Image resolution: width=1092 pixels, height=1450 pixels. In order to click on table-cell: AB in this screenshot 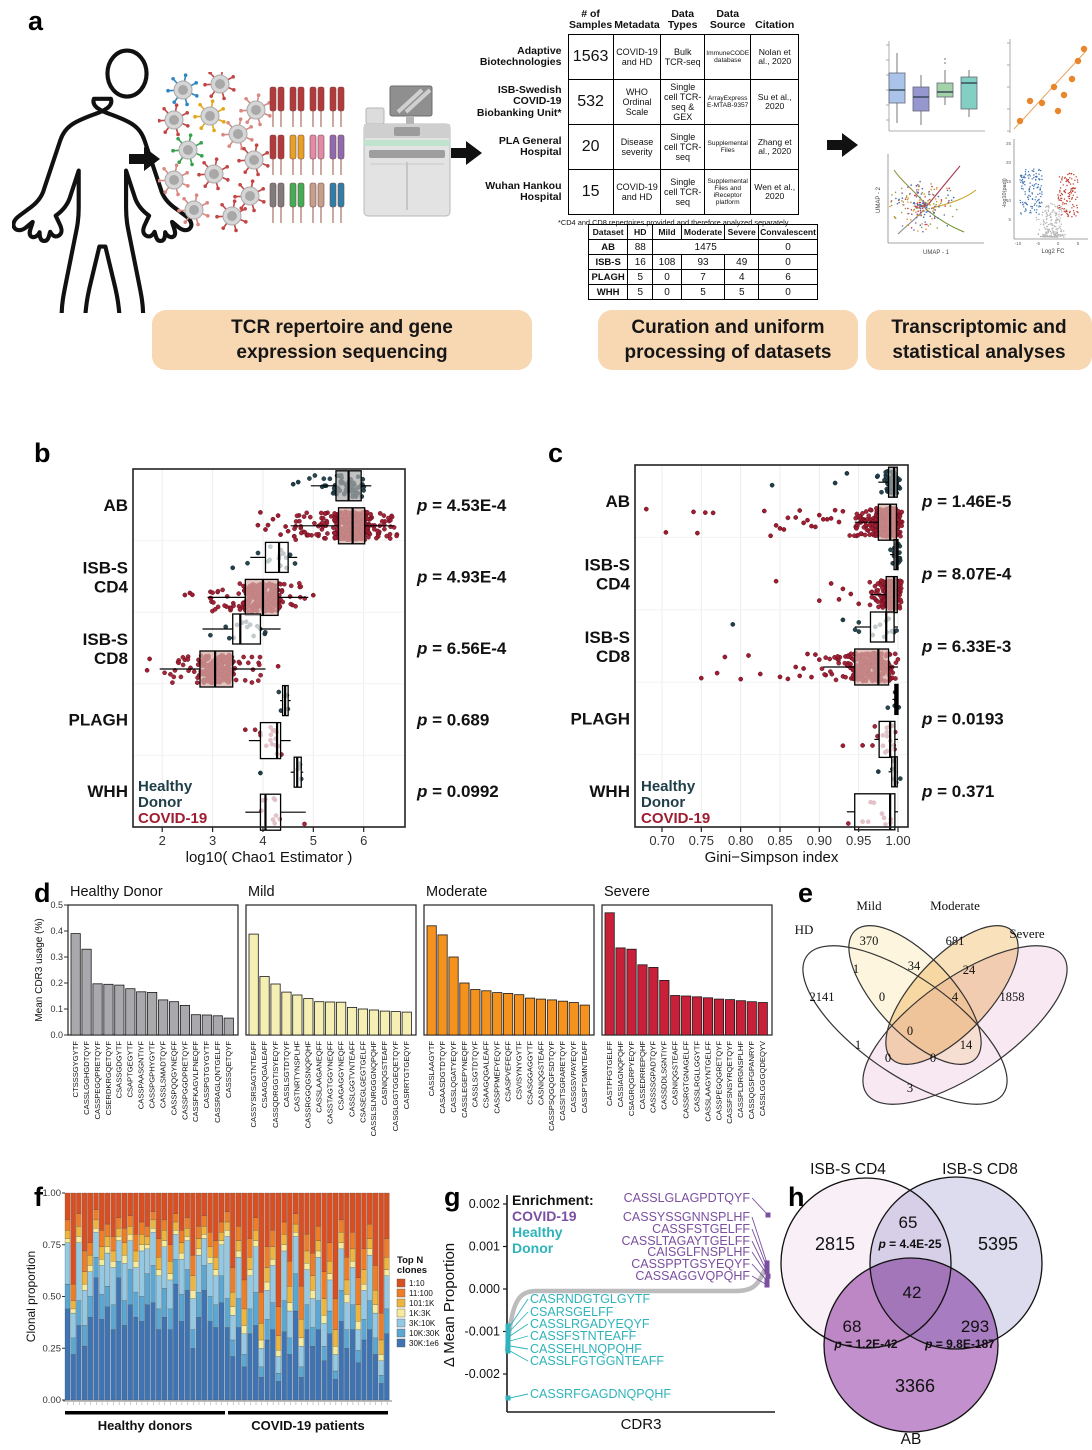, I will do `click(608, 247)`.